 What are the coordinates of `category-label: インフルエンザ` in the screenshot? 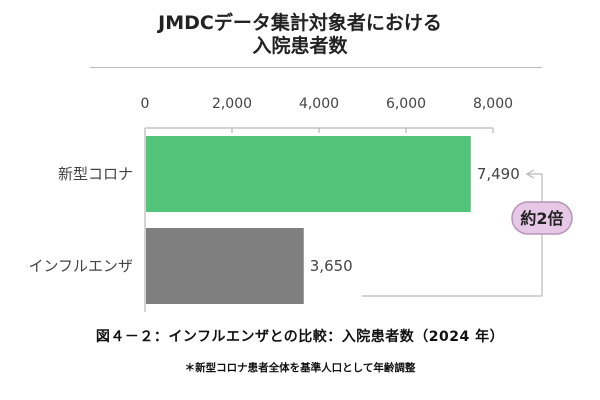 It's located at (80, 266).